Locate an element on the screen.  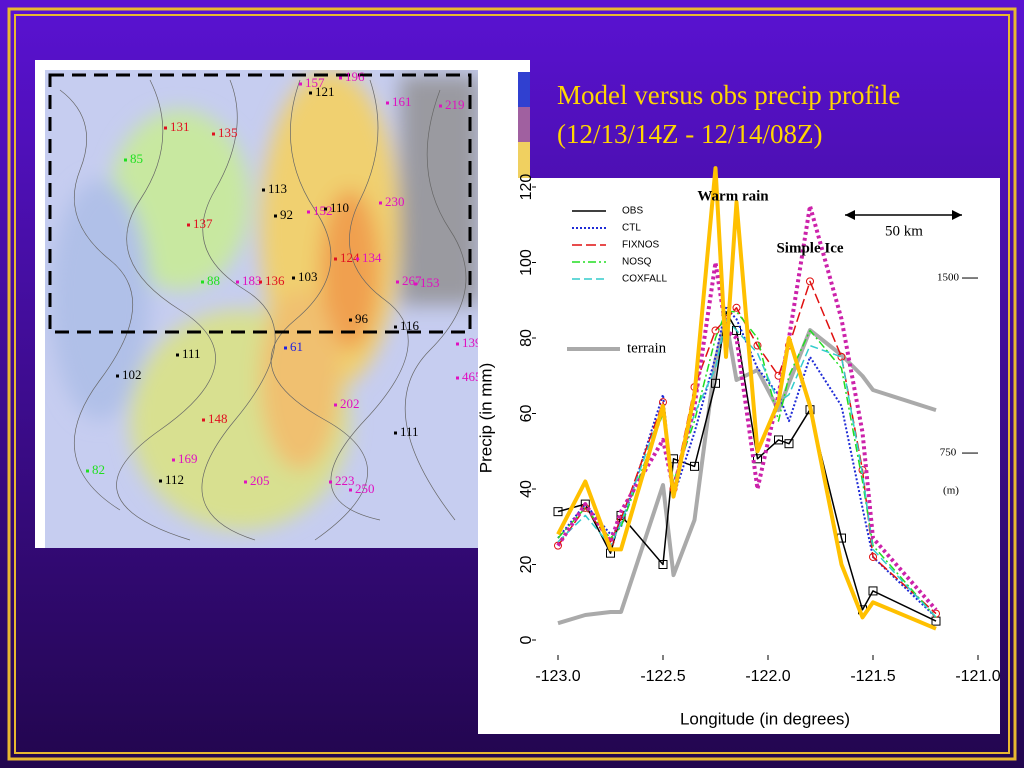
station-label: 205 is located at coordinates (260, 480).